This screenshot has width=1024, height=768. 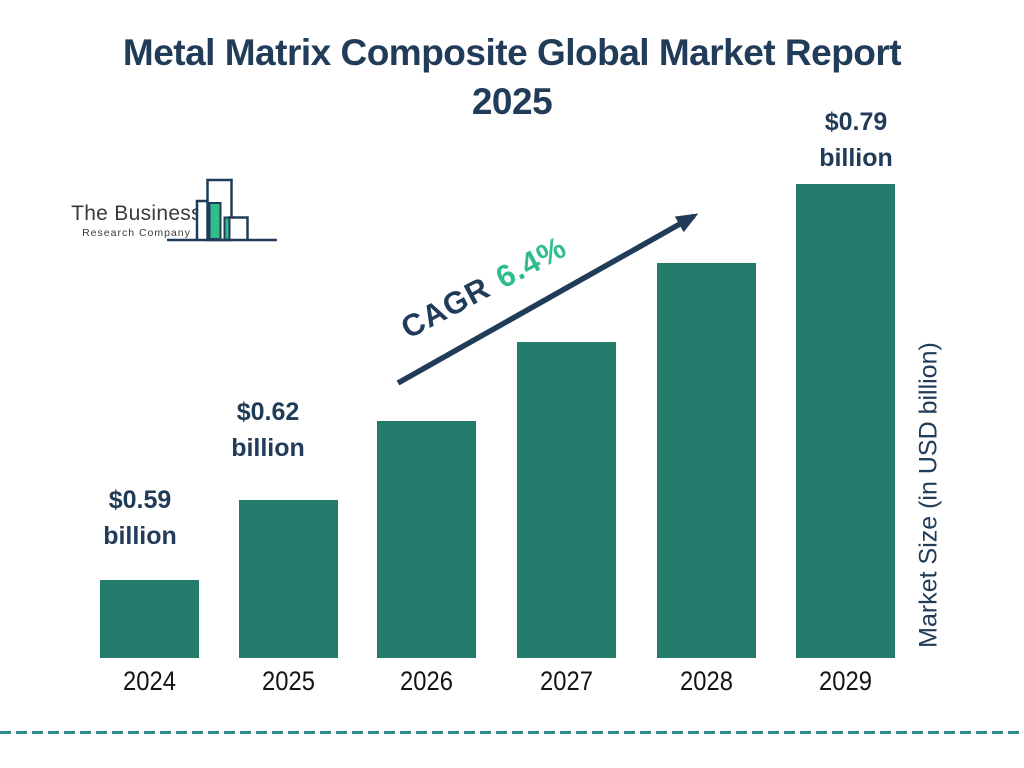 I want to click on bar-2027, so click(x=566, y=500).